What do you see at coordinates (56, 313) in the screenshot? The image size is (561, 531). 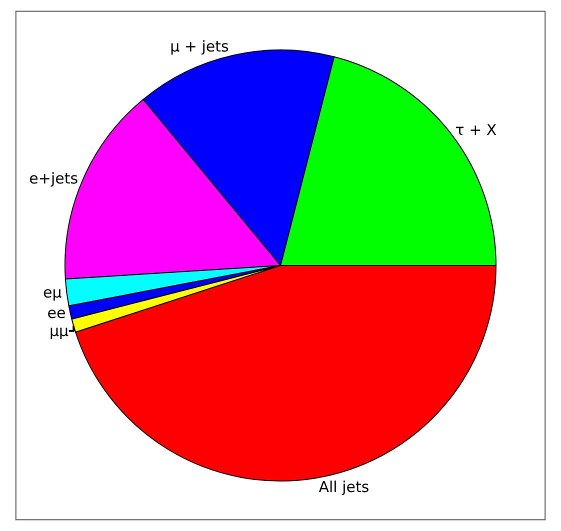 I see `slice-label: ee` at bounding box center [56, 313].